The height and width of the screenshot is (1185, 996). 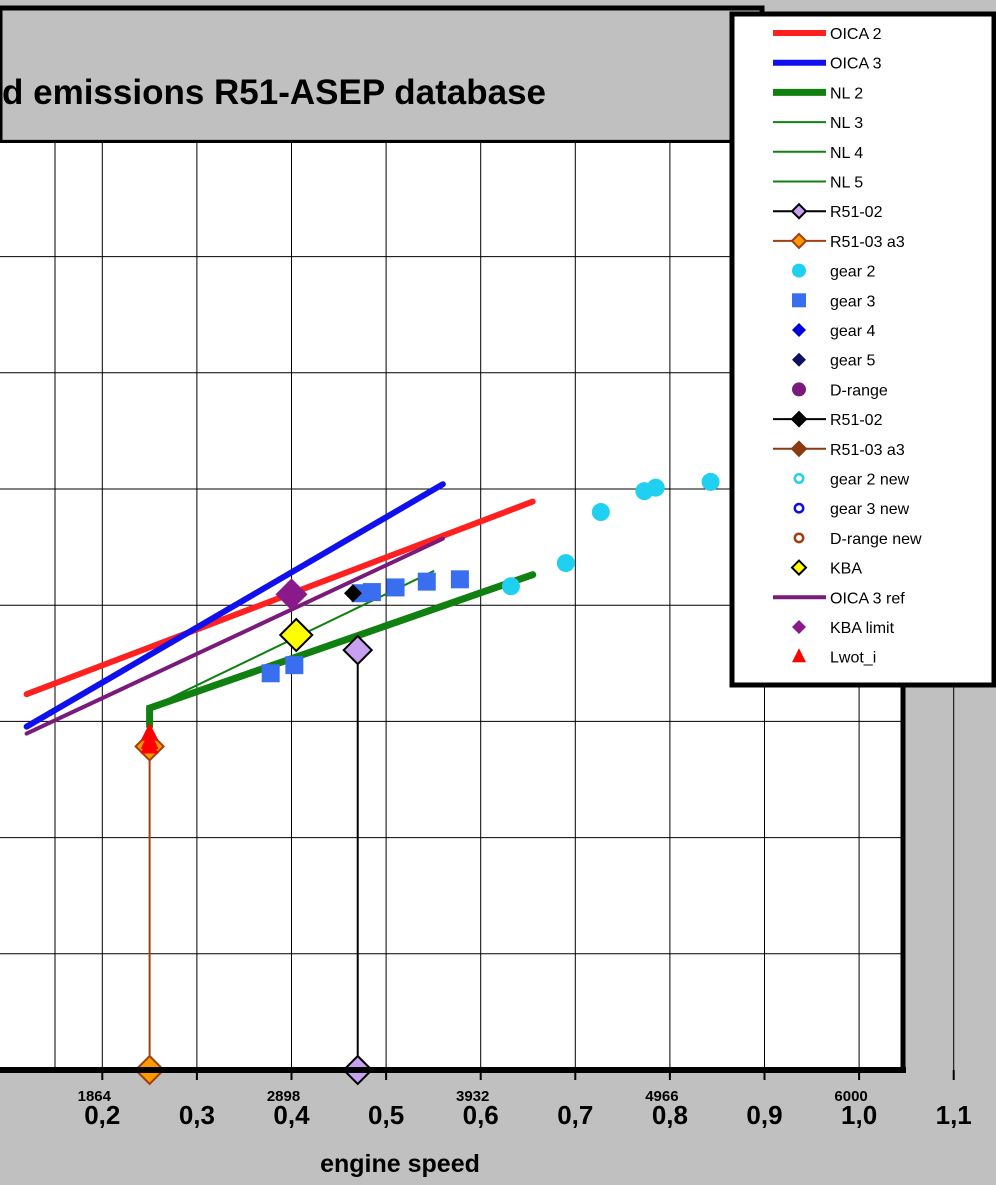 I want to click on rpm-tick-label: 4966, so click(x=661, y=1096).